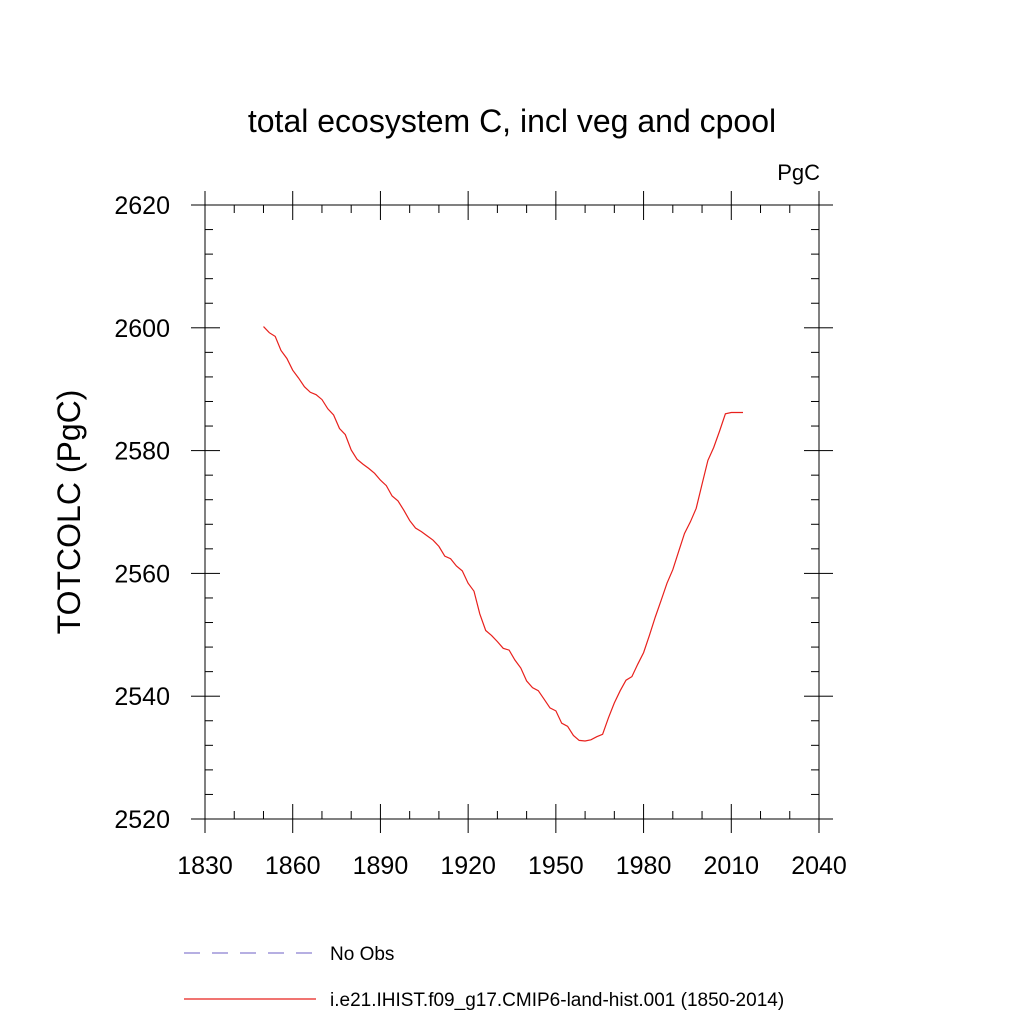  Describe the element at coordinates (142, 697) in the screenshot. I see `y-tick-label: 2540` at that location.